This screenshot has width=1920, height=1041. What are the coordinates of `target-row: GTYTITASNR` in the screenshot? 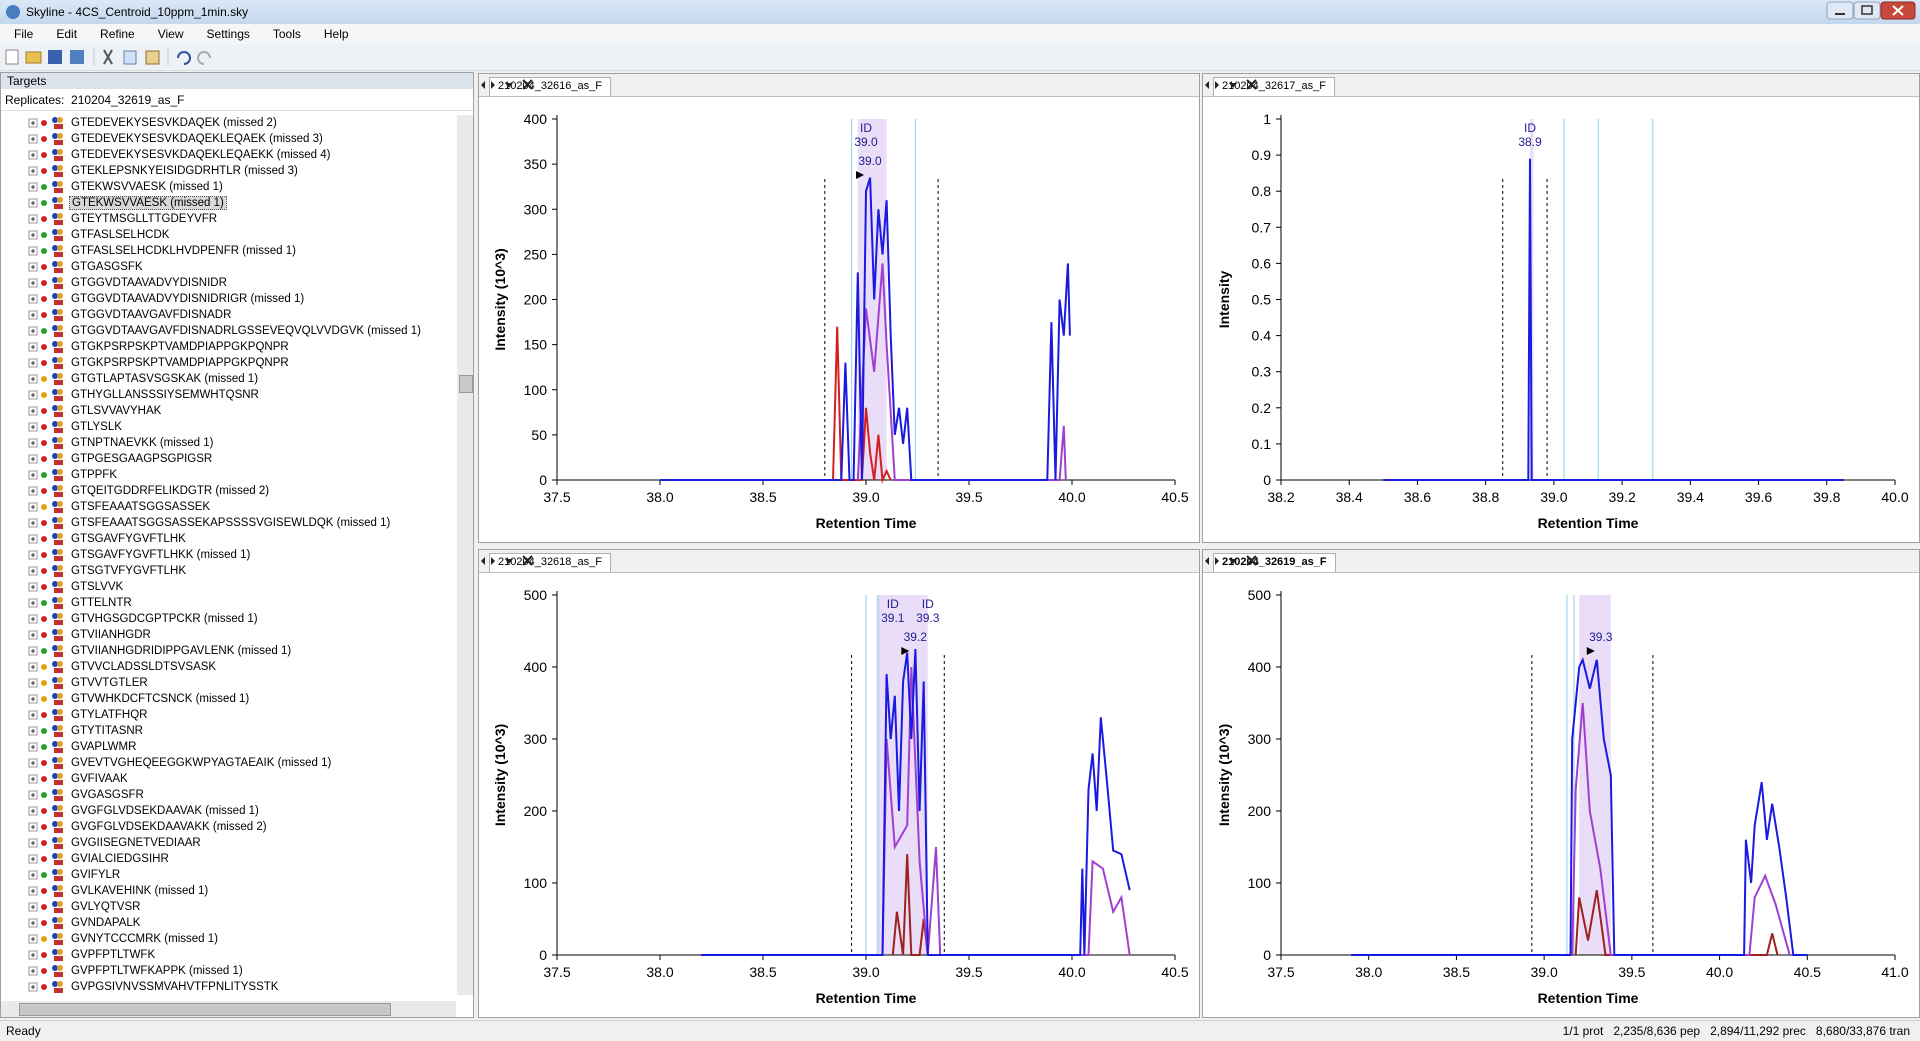 It's located at (226, 731).